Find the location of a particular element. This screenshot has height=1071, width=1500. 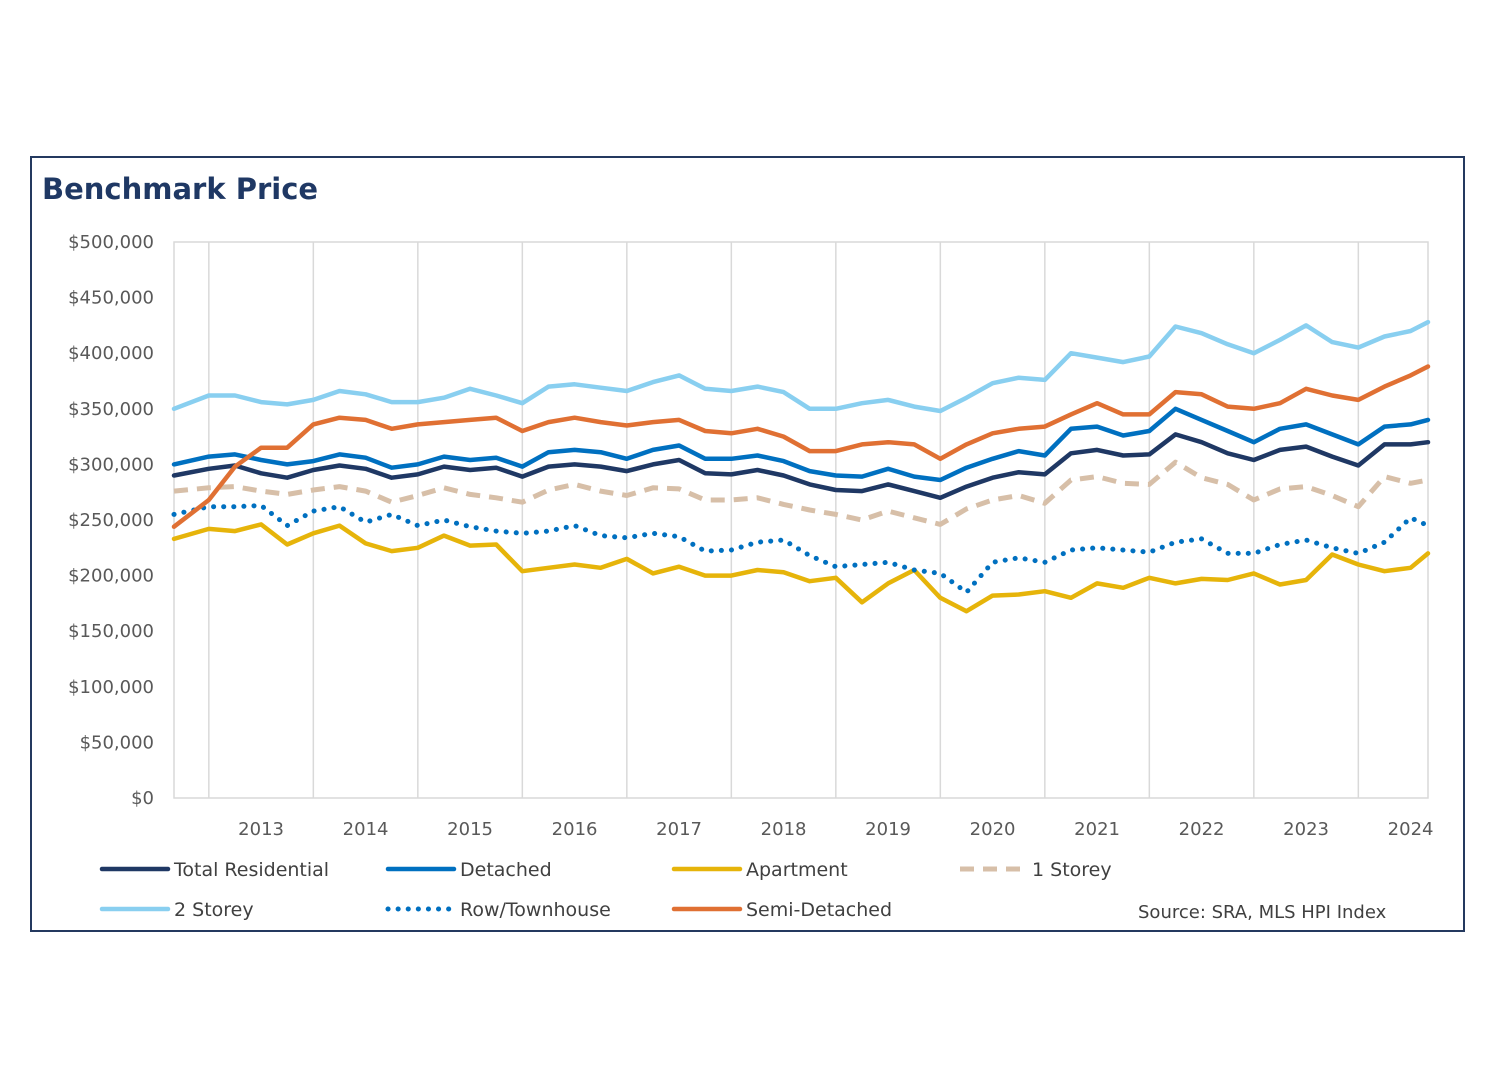

series-line-detached is located at coordinates (801, 444).